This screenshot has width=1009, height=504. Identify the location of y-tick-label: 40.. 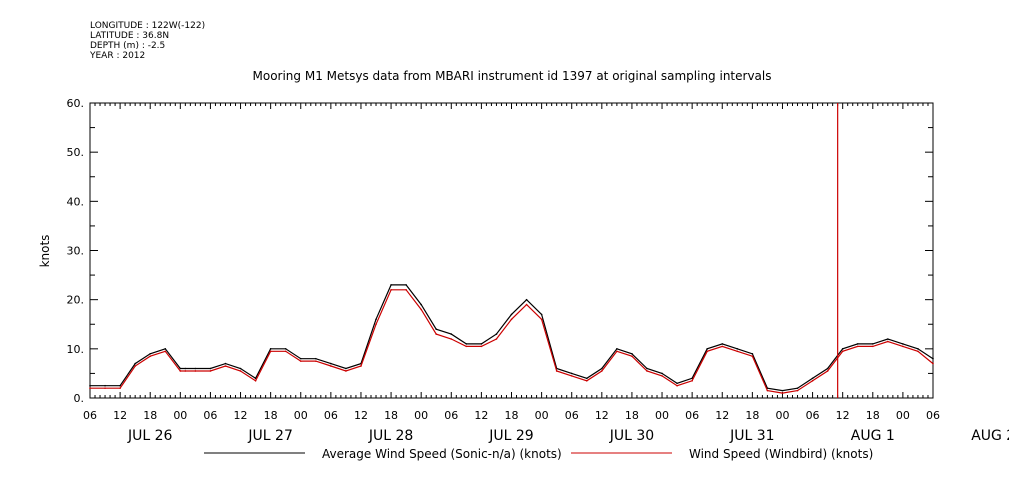
(76, 201).